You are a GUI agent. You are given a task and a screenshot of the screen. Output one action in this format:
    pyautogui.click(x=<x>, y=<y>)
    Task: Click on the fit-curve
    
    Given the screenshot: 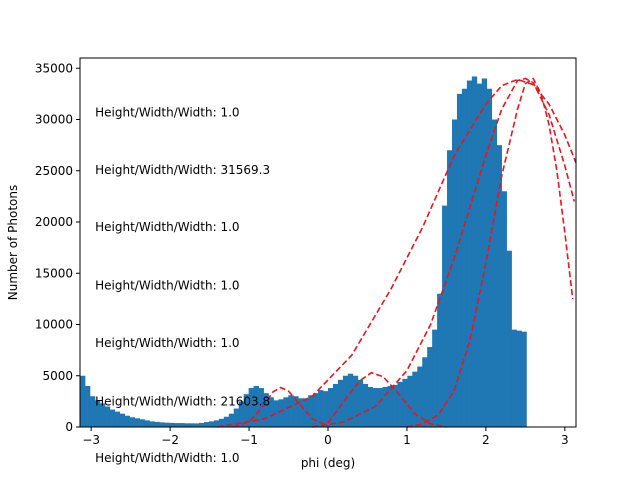 What is the action you would take?
    pyautogui.click(x=281, y=407)
    